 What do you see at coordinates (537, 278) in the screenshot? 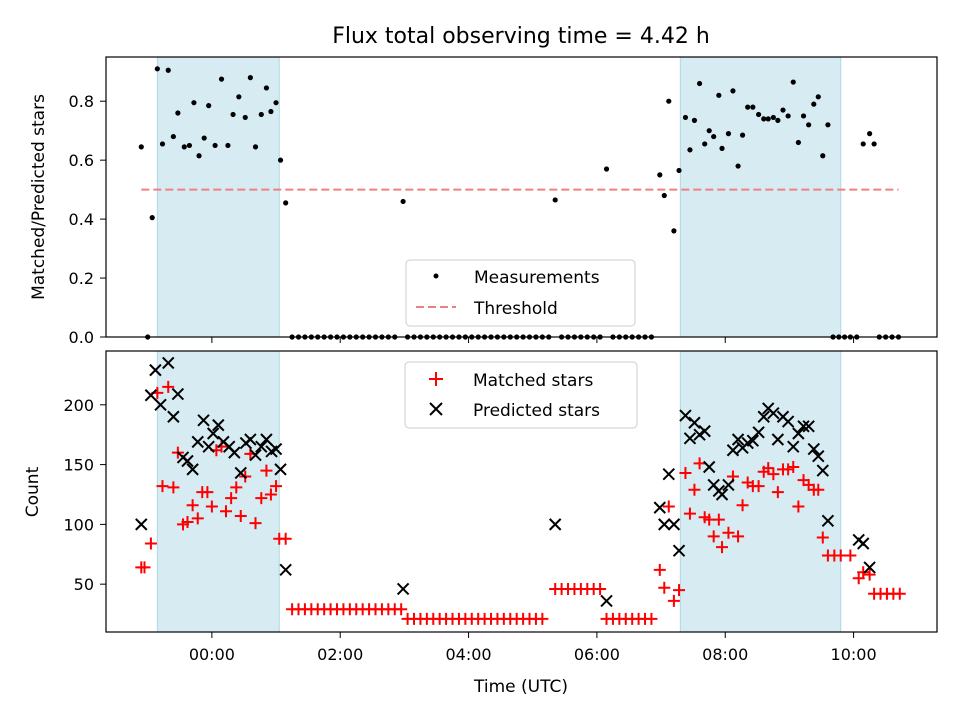
I see `legend-measurements-label: Measurements` at bounding box center [537, 278].